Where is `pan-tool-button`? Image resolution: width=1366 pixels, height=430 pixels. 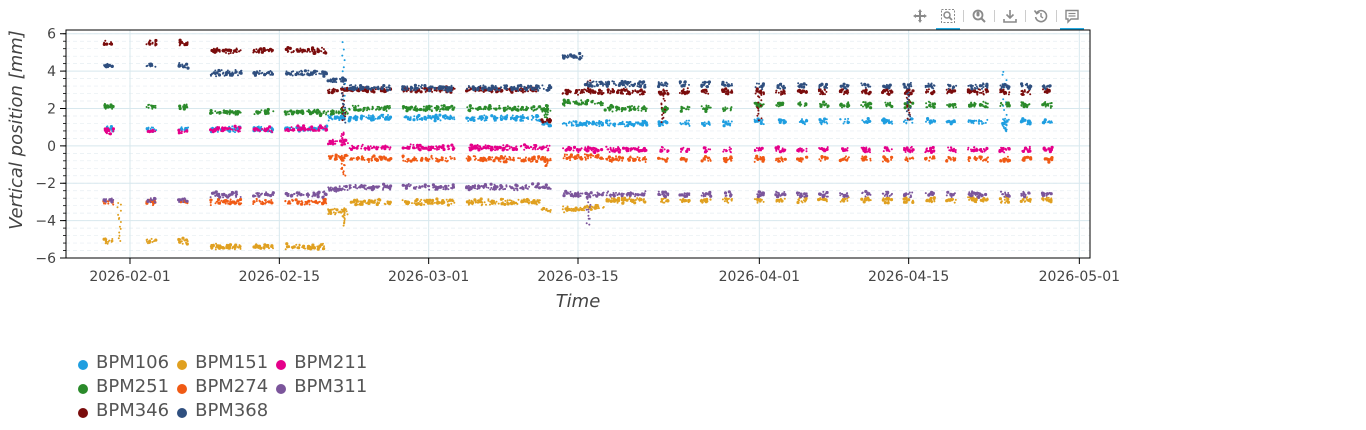
pan-tool-button is located at coordinates (920, 16).